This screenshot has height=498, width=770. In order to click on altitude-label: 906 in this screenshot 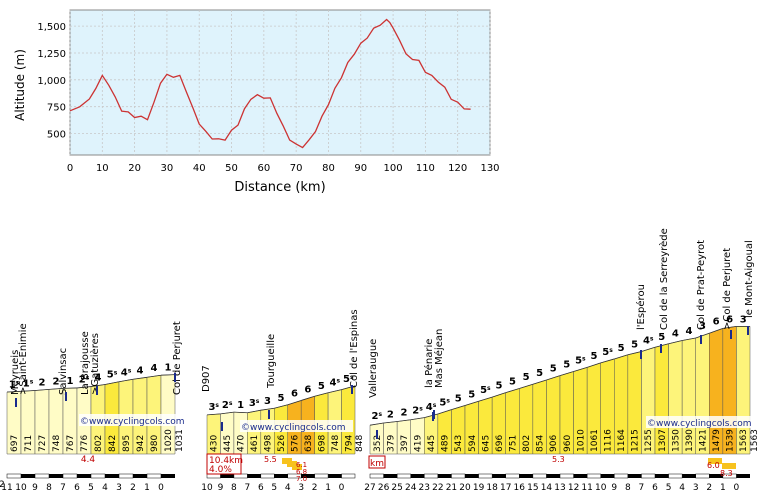, I will do `click(554, 443)`.